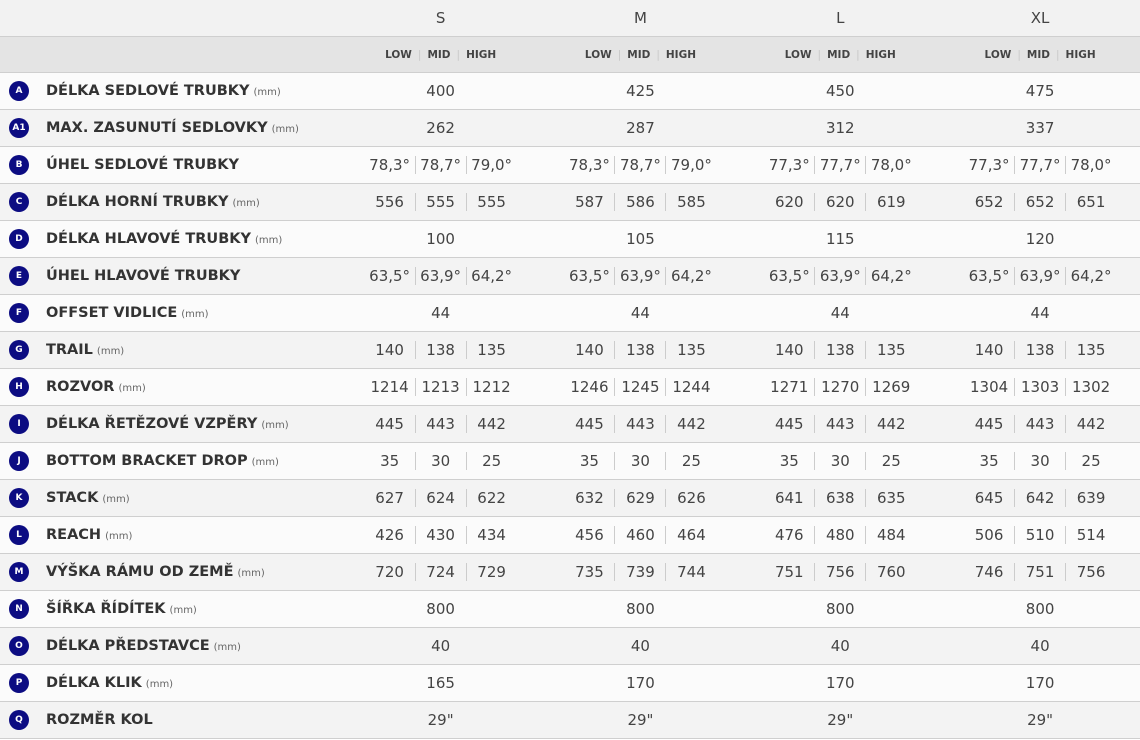  I want to click on size-value-cell: 35 30 25, so click(441, 461).